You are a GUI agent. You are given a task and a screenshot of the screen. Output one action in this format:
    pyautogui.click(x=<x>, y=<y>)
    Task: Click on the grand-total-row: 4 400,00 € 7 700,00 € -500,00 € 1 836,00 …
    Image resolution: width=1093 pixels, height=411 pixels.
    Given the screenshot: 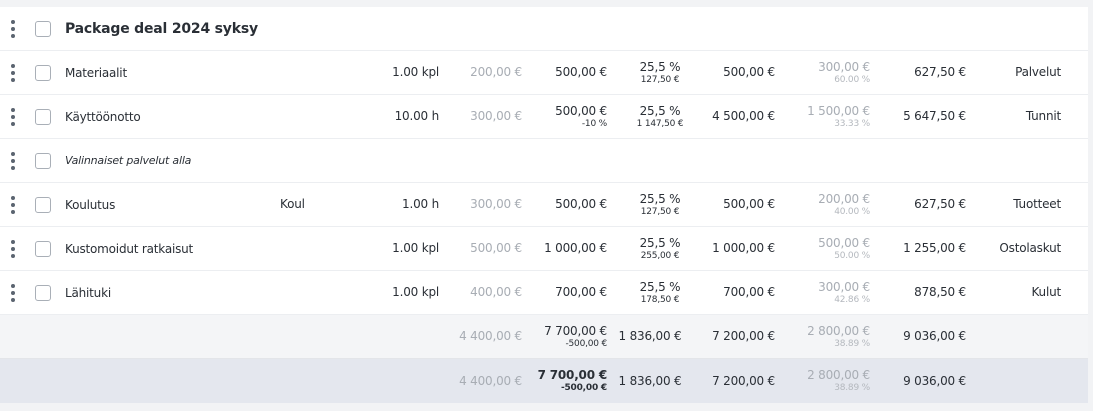 What is the action you would take?
    pyautogui.click(x=544, y=381)
    